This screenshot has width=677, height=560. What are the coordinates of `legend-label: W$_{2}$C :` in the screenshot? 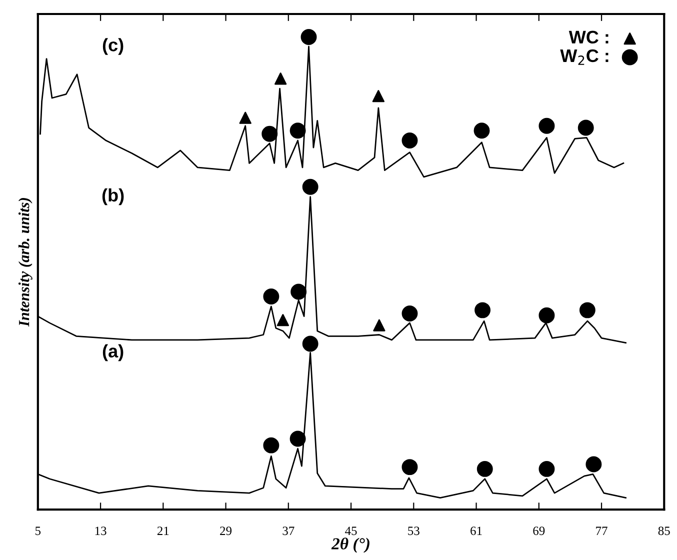 It's located at (584, 57).